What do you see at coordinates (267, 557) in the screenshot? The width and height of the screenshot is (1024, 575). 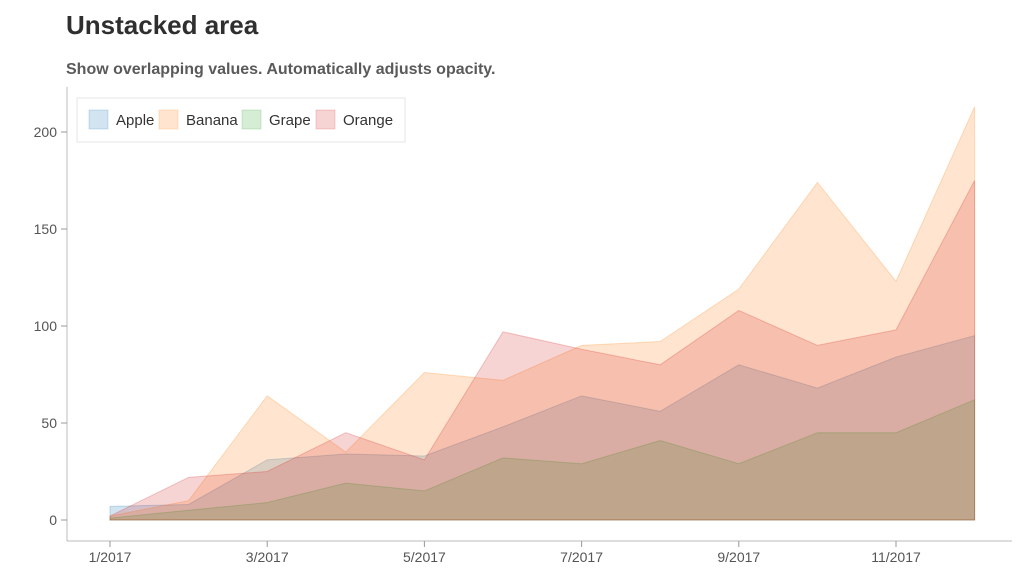 I see `x-tick-label: 3/2017` at bounding box center [267, 557].